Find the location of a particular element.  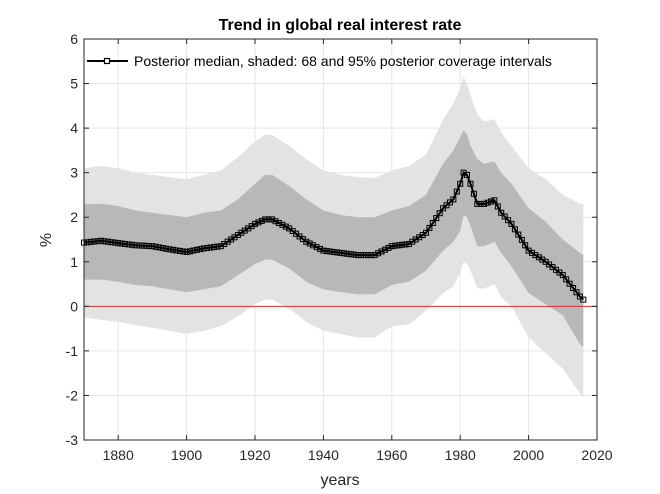

legend-marker-sample is located at coordinates (107, 61).